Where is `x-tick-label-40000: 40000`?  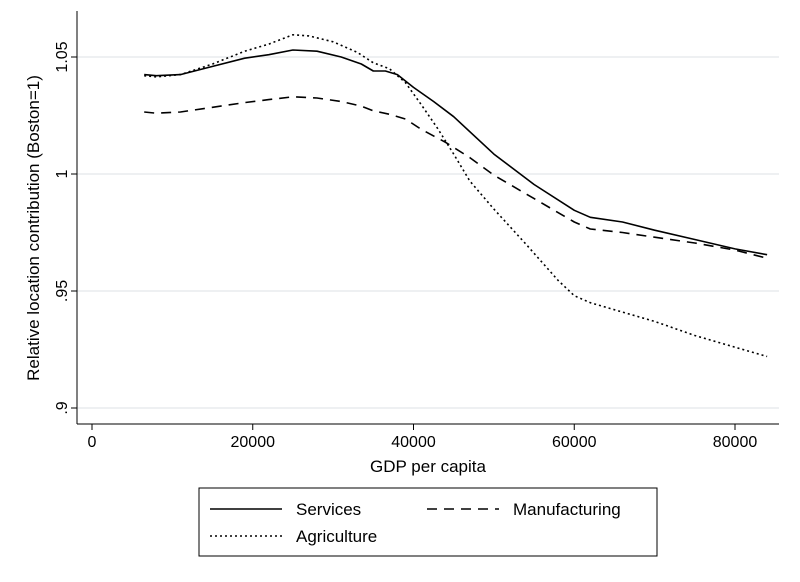
x-tick-label-40000: 40000 is located at coordinates (413, 442).